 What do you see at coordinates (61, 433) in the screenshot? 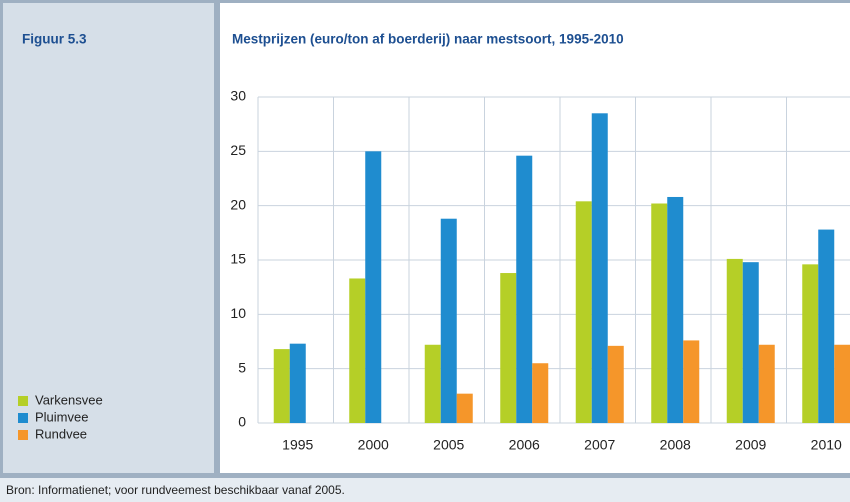
I see `legend-label: Rundvee` at bounding box center [61, 433].